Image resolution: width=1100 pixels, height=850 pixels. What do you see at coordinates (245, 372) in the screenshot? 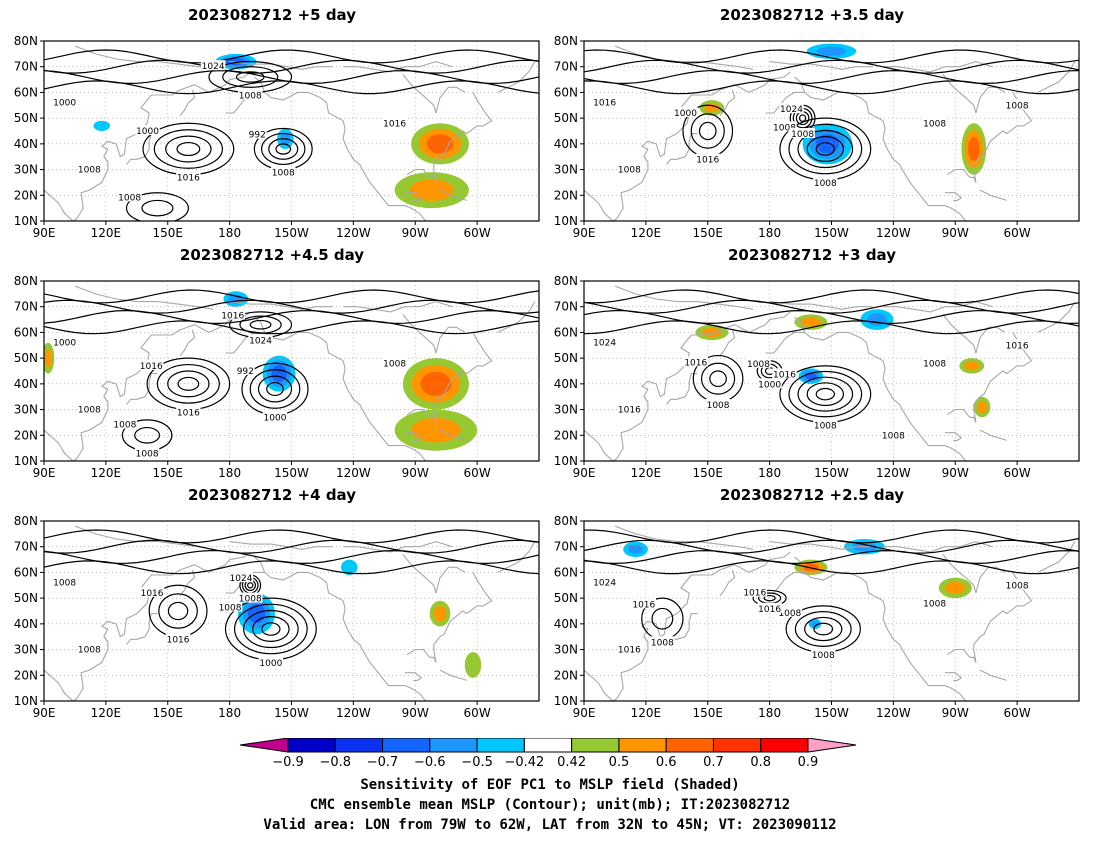
I see `isobar-label: 992` at bounding box center [245, 372].